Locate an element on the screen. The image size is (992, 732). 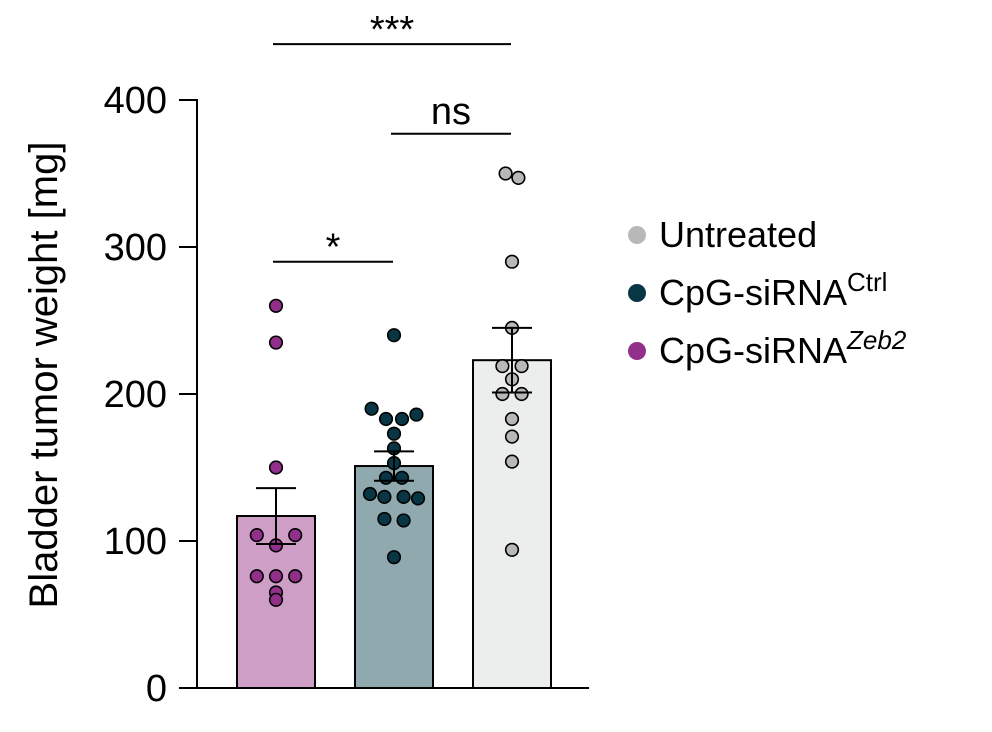
bar-untreated is located at coordinates (512, 524).